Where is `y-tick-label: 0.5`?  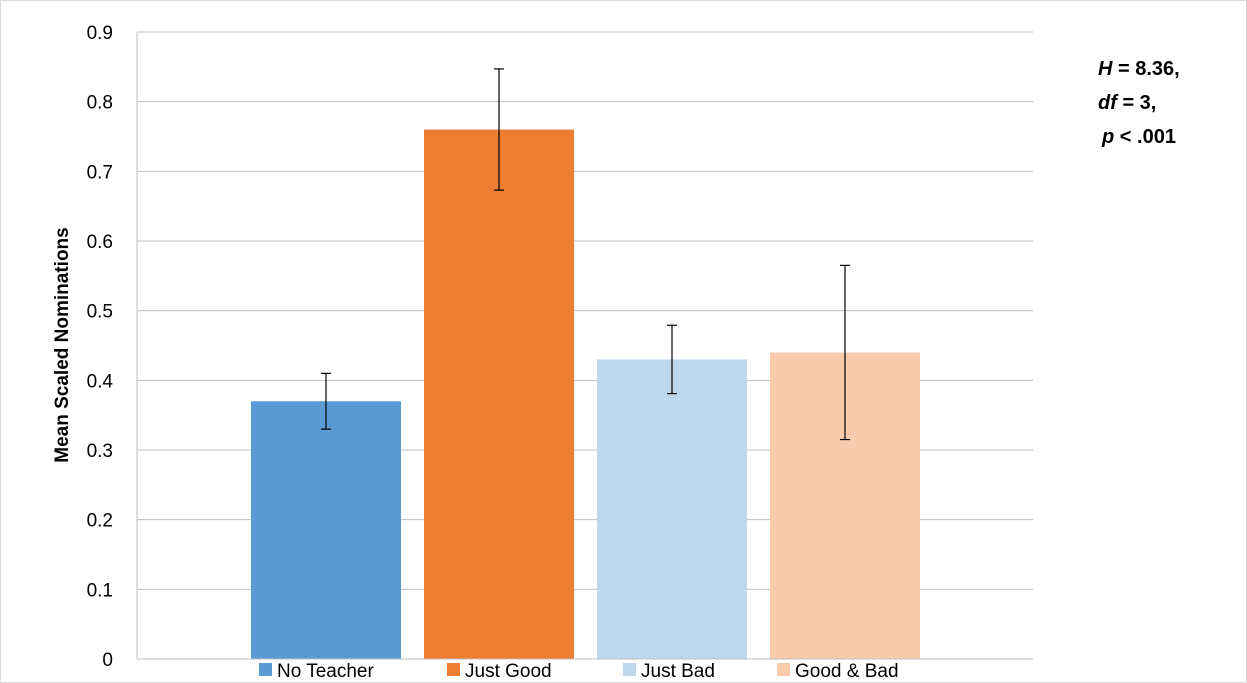
y-tick-label: 0.5 is located at coordinates (100, 312).